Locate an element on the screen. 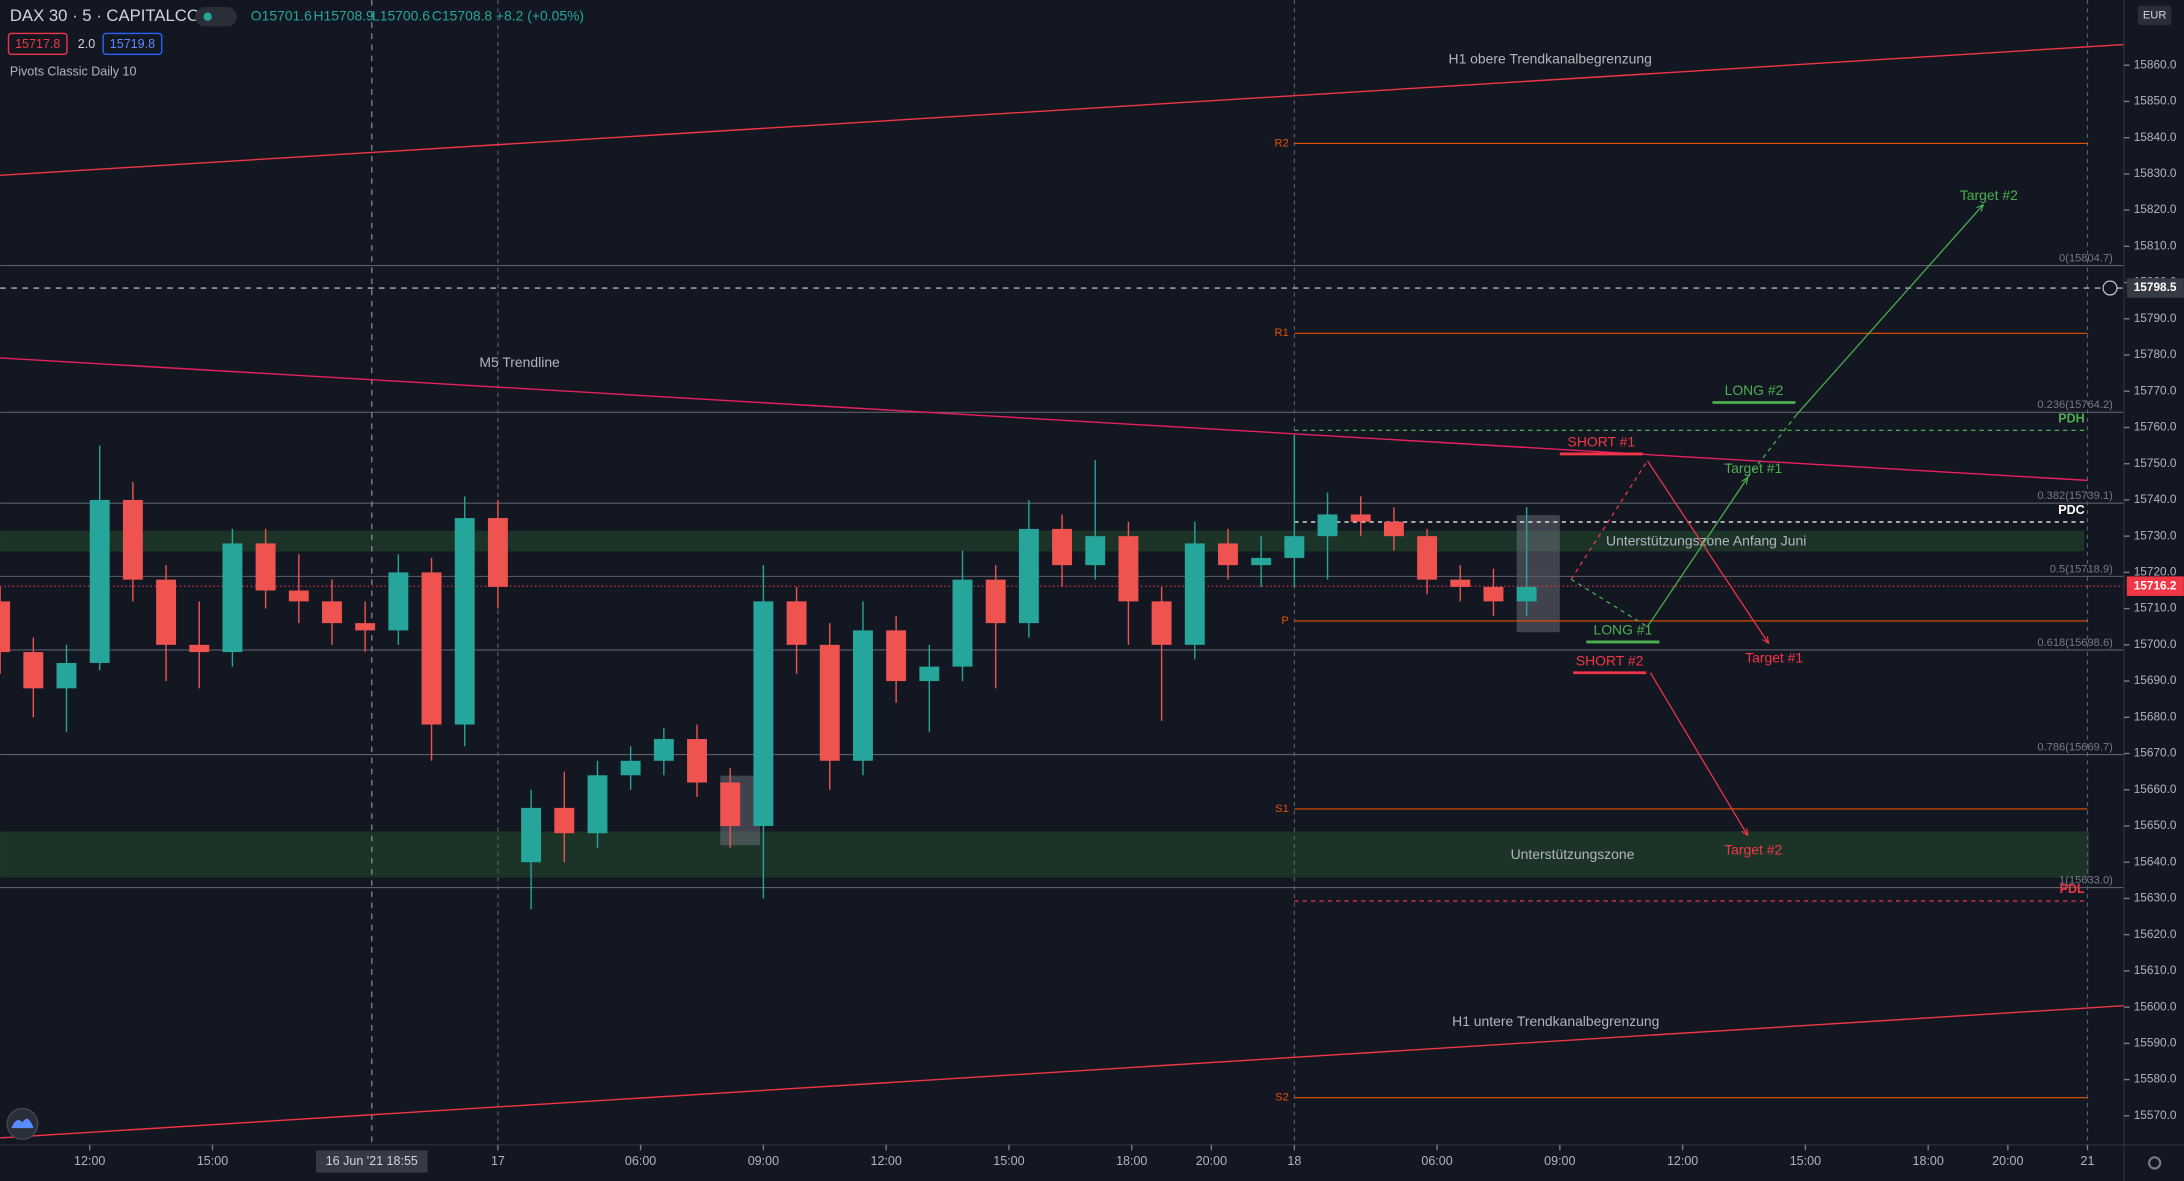 This screenshot has height=1181, width=2184. settings-icon is located at coordinates (2155, 1163).